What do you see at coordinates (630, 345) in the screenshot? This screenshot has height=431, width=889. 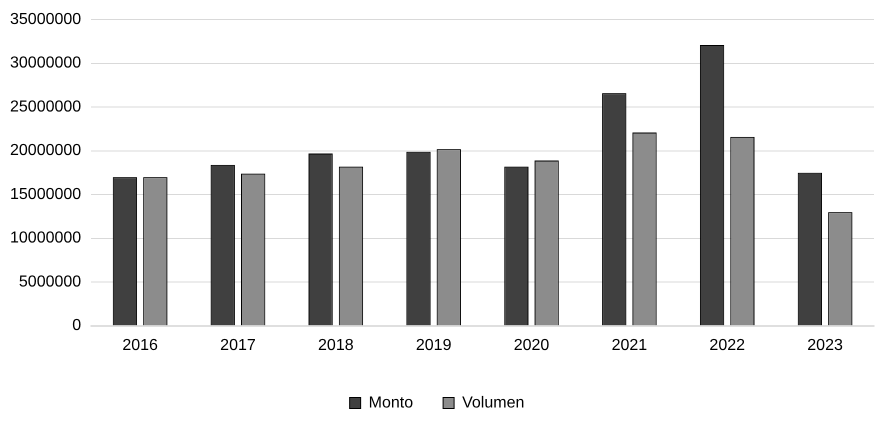 I see `x-tick-label: 2021` at bounding box center [630, 345].